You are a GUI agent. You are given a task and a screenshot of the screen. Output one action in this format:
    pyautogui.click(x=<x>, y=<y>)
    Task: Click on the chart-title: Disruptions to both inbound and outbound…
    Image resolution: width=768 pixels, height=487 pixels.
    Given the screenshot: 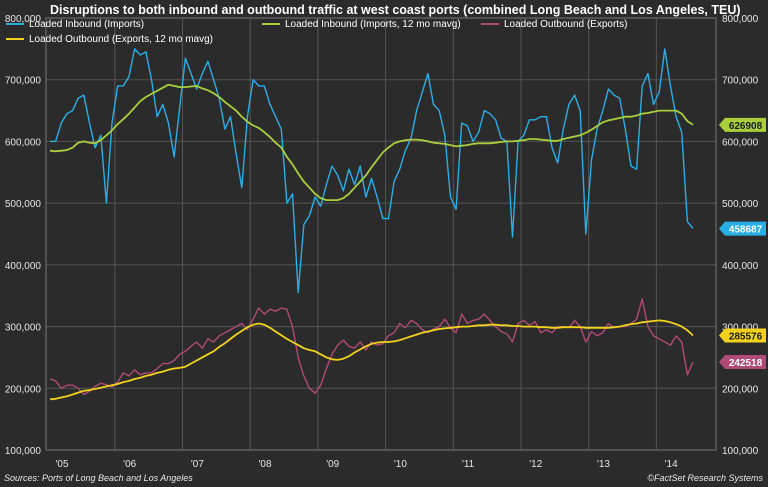 What is the action you would take?
    pyautogui.click(x=395, y=10)
    